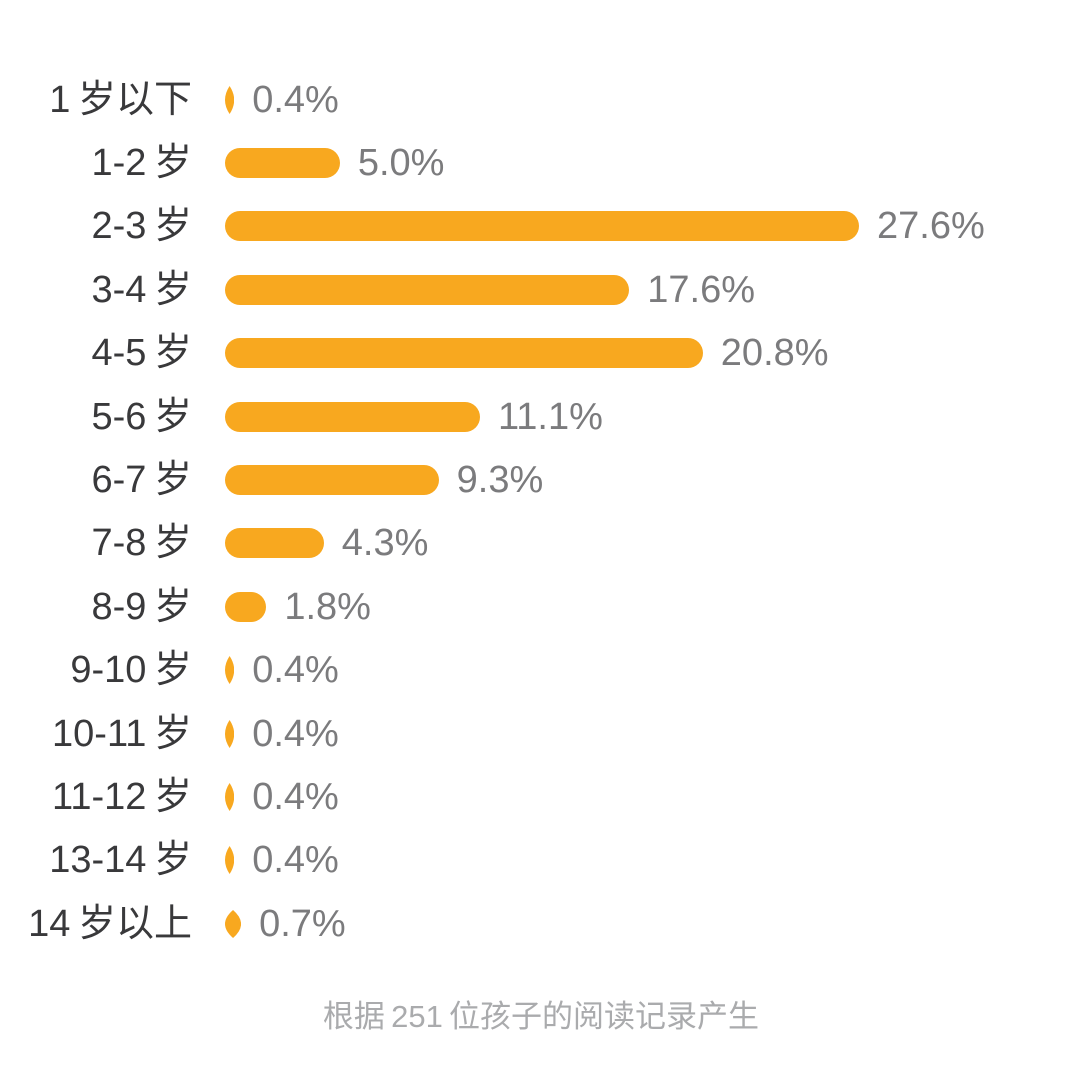  What do you see at coordinates (541, 543) in the screenshot?
I see `chart-row: 7-8 岁 4.3%` at bounding box center [541, 543].